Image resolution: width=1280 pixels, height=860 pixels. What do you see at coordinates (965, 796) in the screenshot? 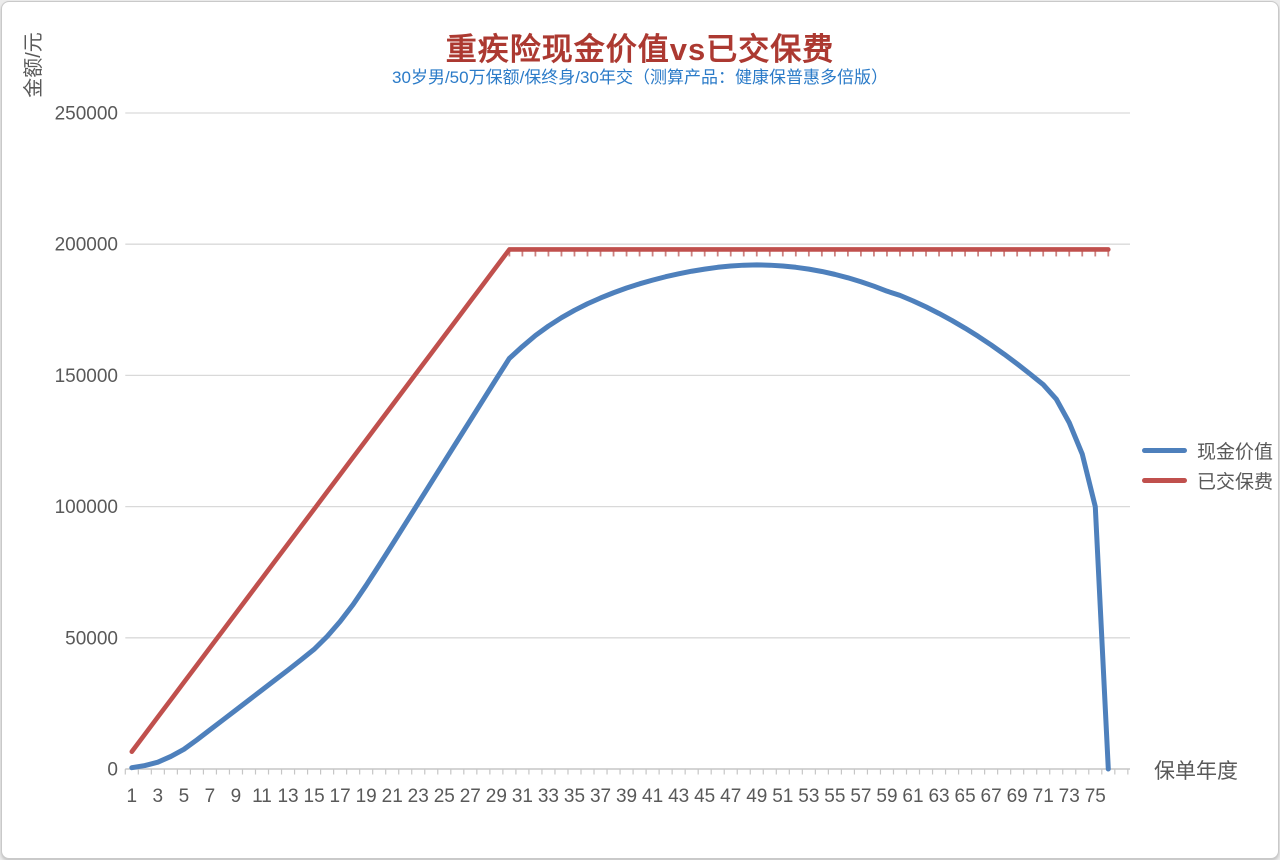
I see `x-tick-label: 65` at bounding box center [965, 796].